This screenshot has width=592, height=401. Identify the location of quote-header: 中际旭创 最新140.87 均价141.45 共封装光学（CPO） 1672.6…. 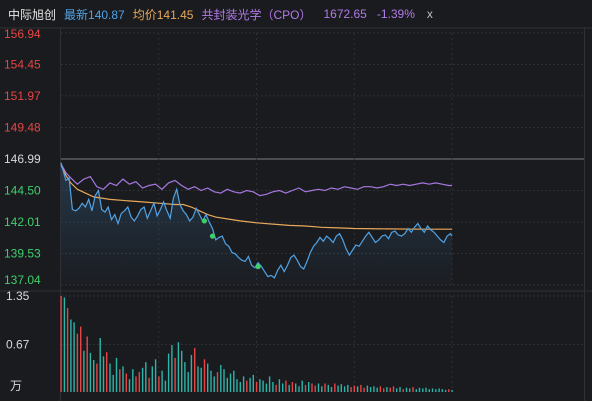
(296, 14).